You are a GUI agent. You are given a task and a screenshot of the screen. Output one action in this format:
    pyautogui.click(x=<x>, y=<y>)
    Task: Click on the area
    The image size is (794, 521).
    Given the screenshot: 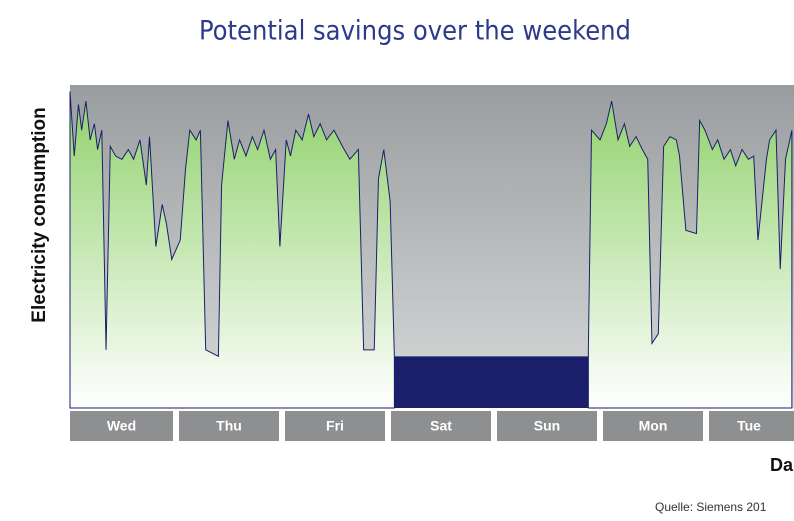 What is the action you would take?
    pyautogui.click(x=491, y=382)
    